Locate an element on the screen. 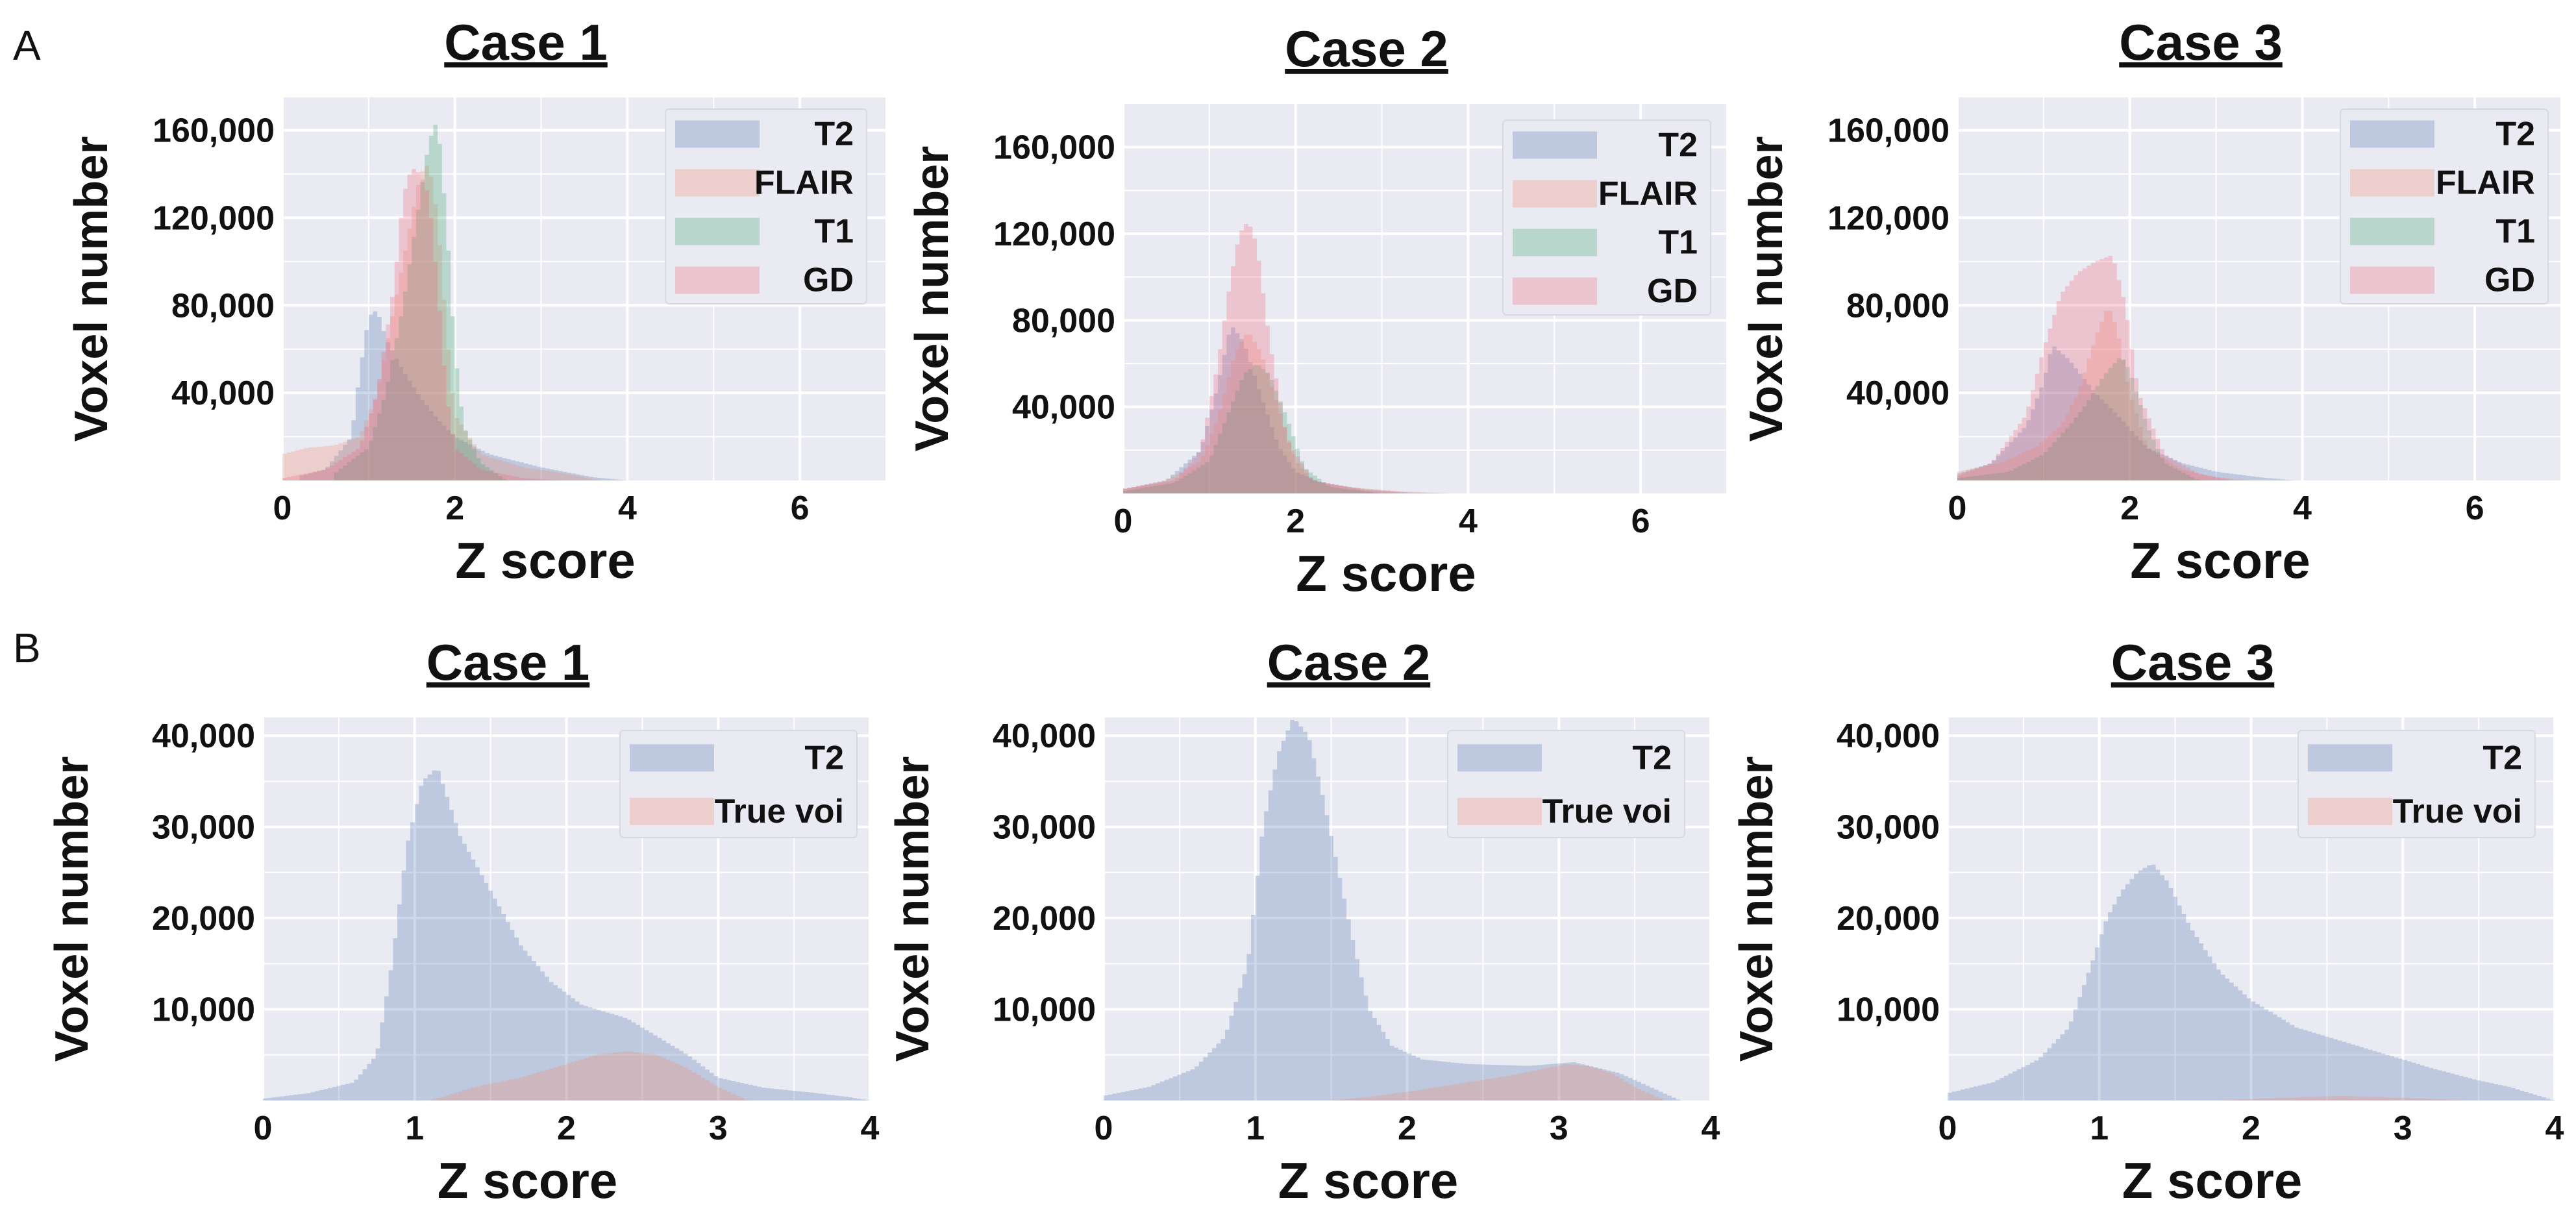 The width and height of the screenshot is (2576, 1231). panel-letter-a: A is located at coordinates (27, 45).